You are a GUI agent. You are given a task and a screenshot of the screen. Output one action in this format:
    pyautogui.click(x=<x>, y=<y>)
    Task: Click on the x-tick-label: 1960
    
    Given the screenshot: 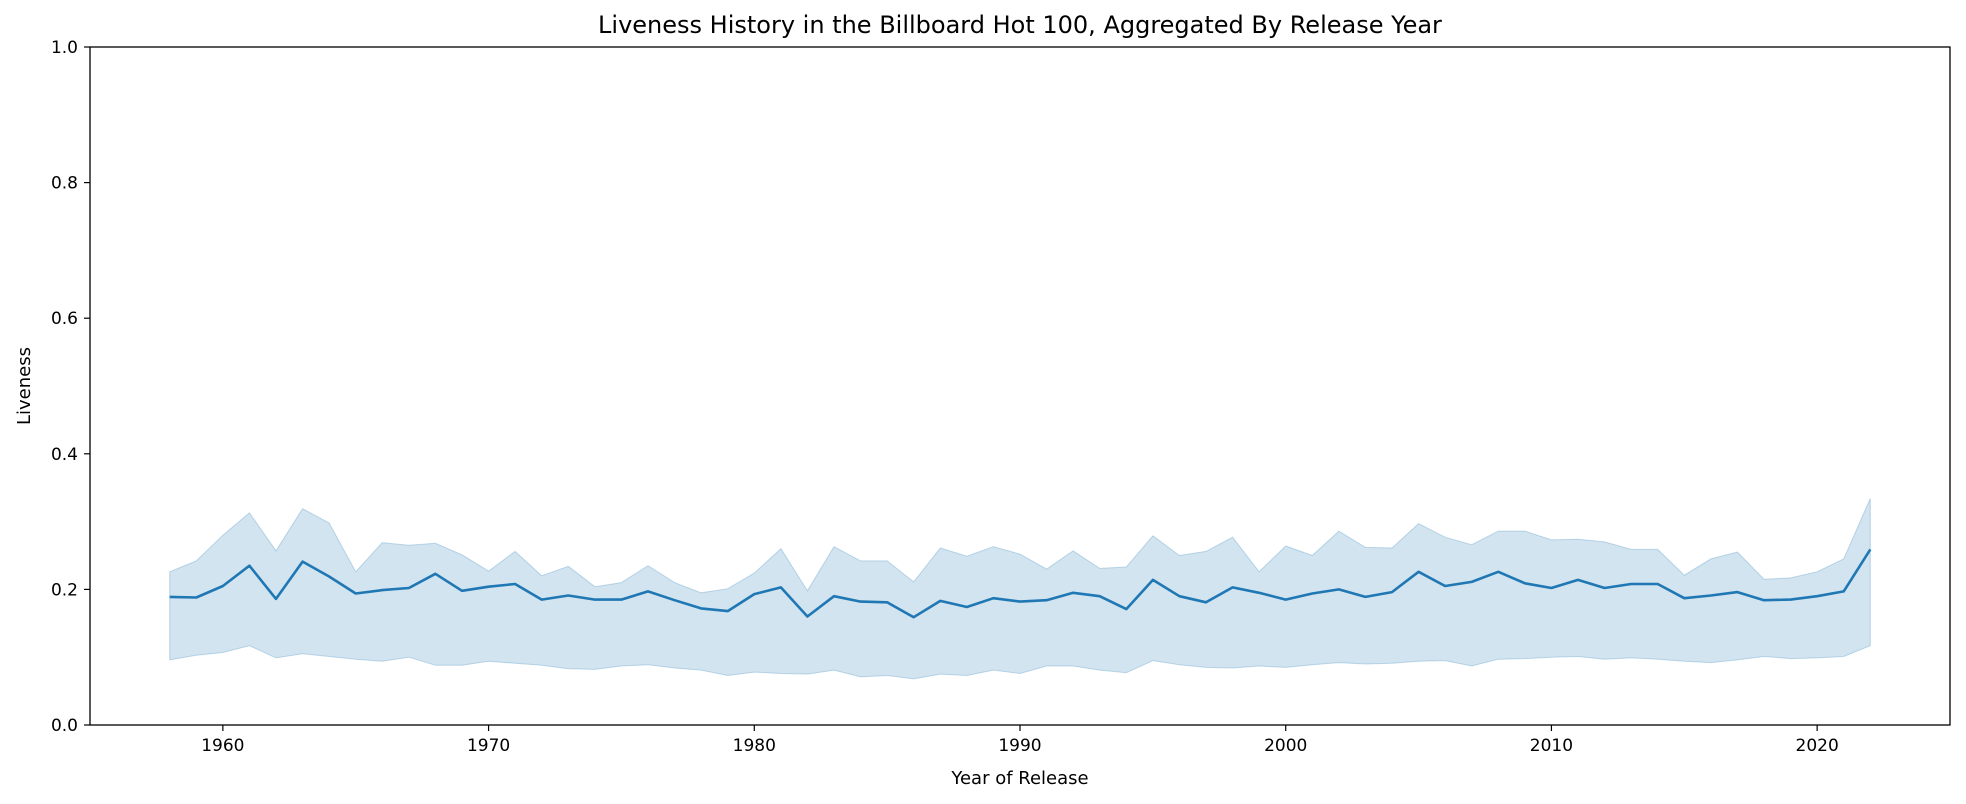 What is the action you would take?
    pyautogui.click(x=222, y=746)
    